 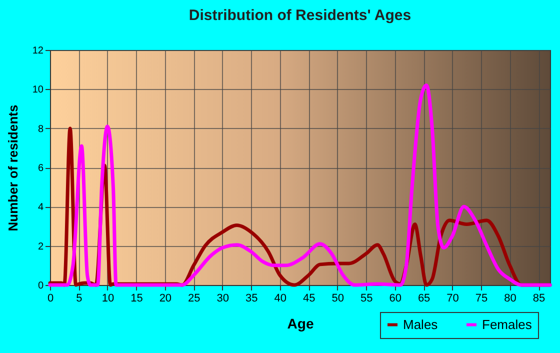 I want to click on x-tick-label: 20, so click(x=165, y=298).